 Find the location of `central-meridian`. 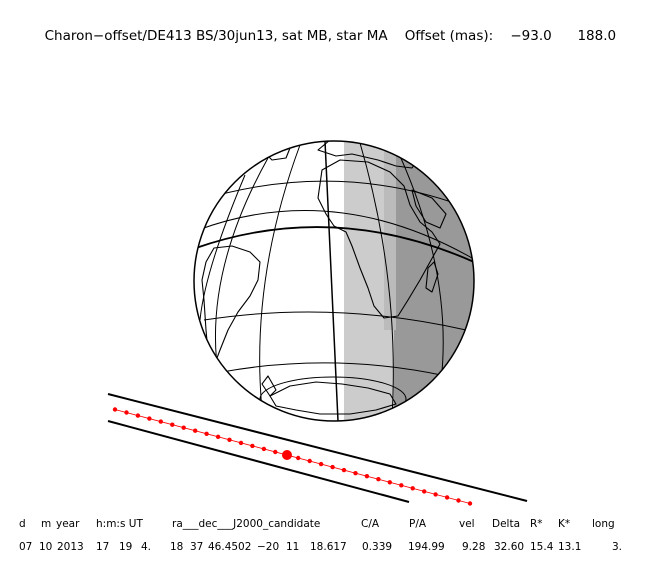

central-meridian is located at coordinates (331, 281).